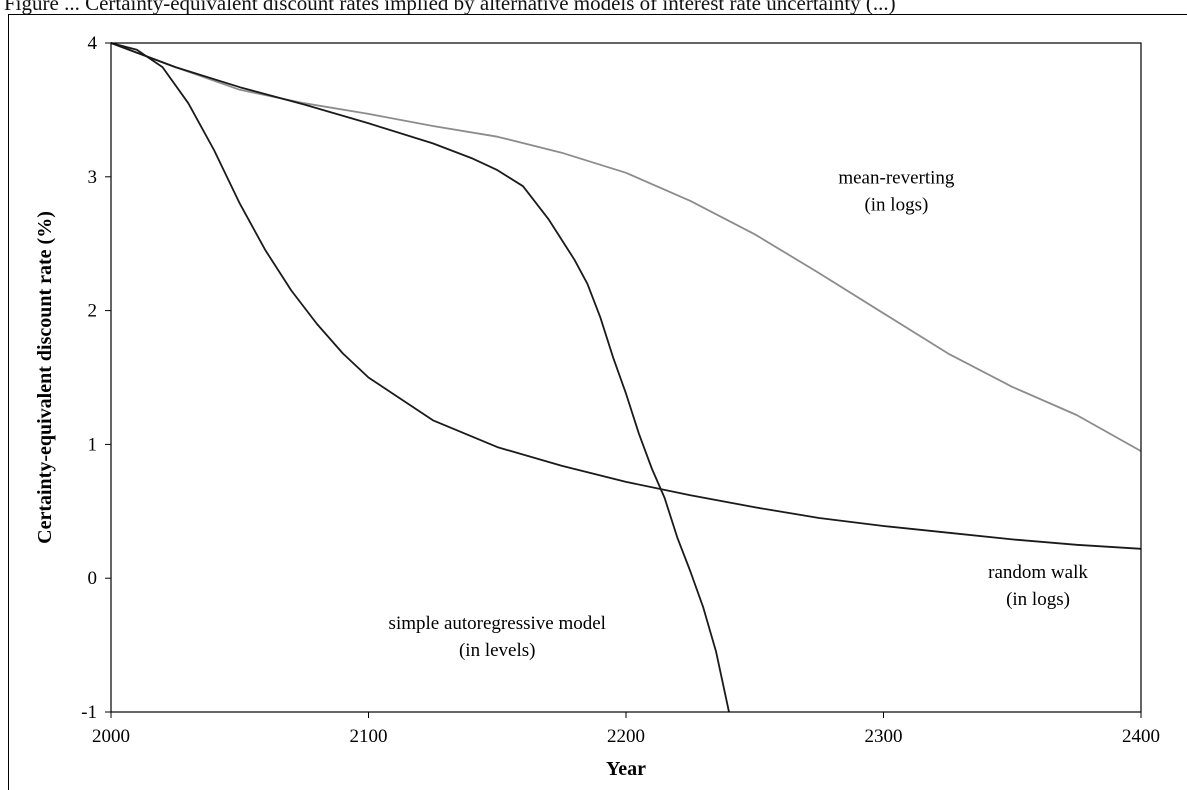 Image resolution: width=1187 pixels, height=790 pixels. Describe the element at coordinates (89, 712) in the screenshot. I see `y-tick-label: -1` at that location.